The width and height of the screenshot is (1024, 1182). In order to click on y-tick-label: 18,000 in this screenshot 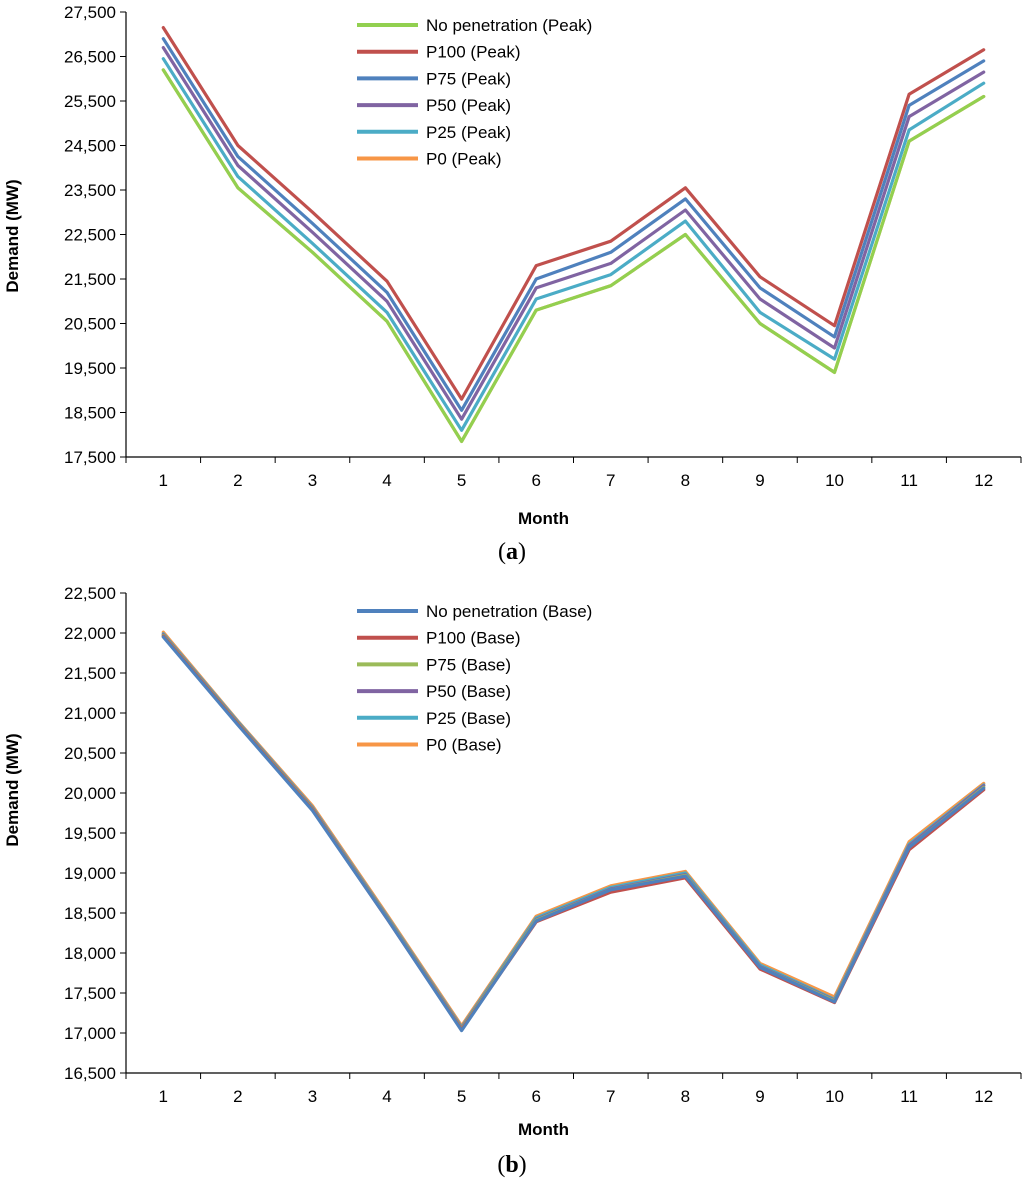, I will do `click(90, 953)`.